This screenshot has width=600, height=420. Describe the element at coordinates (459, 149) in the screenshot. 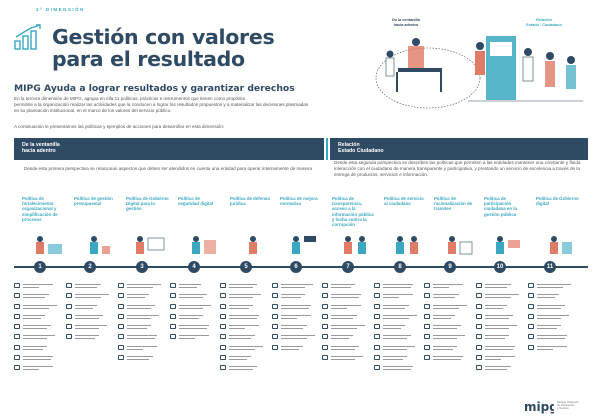

I see `section-band-relation: Relación Estado Ciudadano` at that location.